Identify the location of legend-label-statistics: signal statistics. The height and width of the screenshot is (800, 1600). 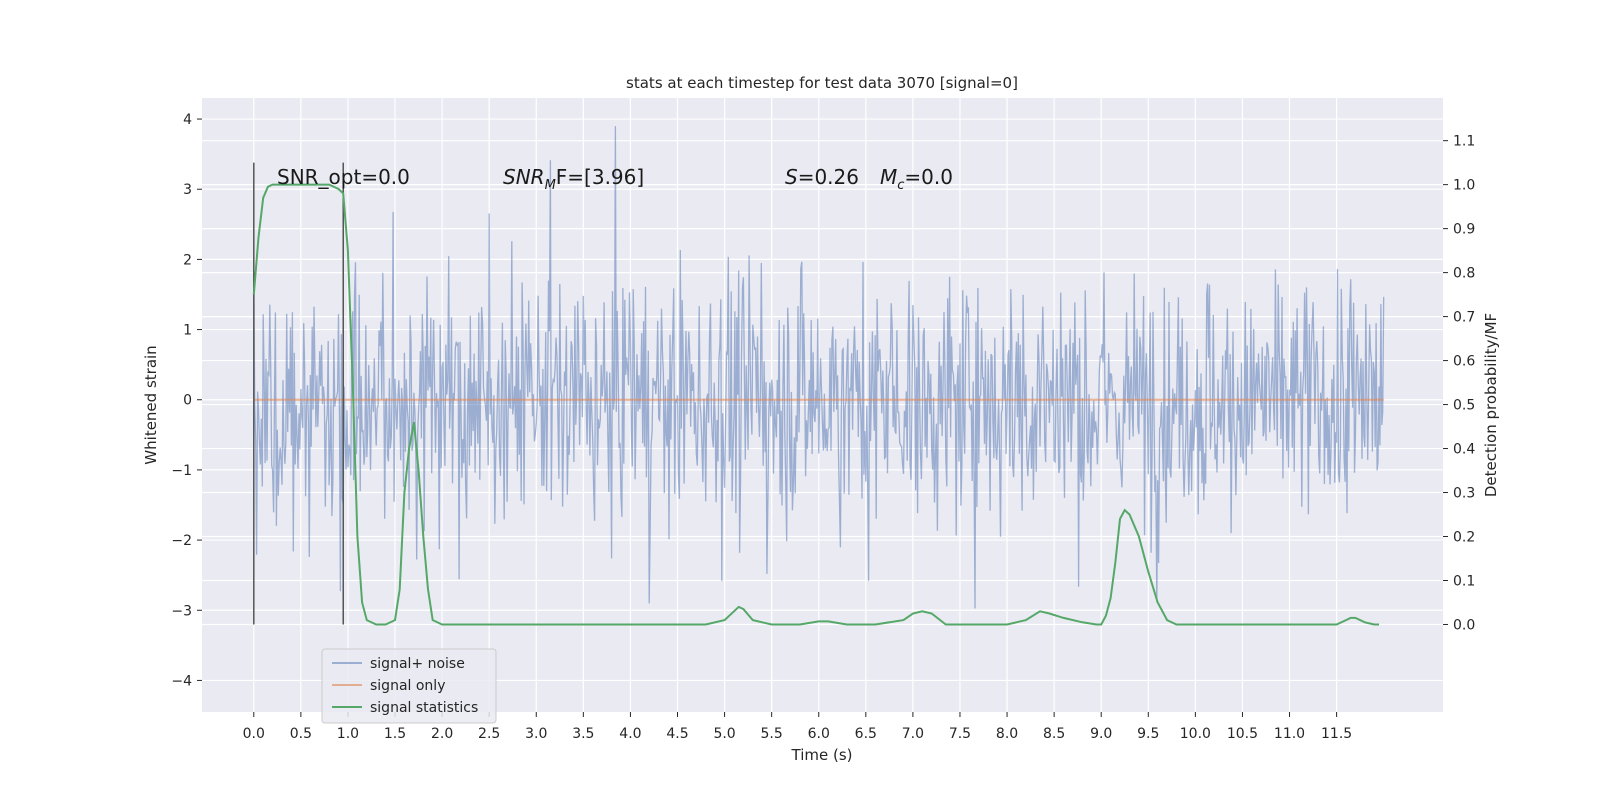
(424, 708).